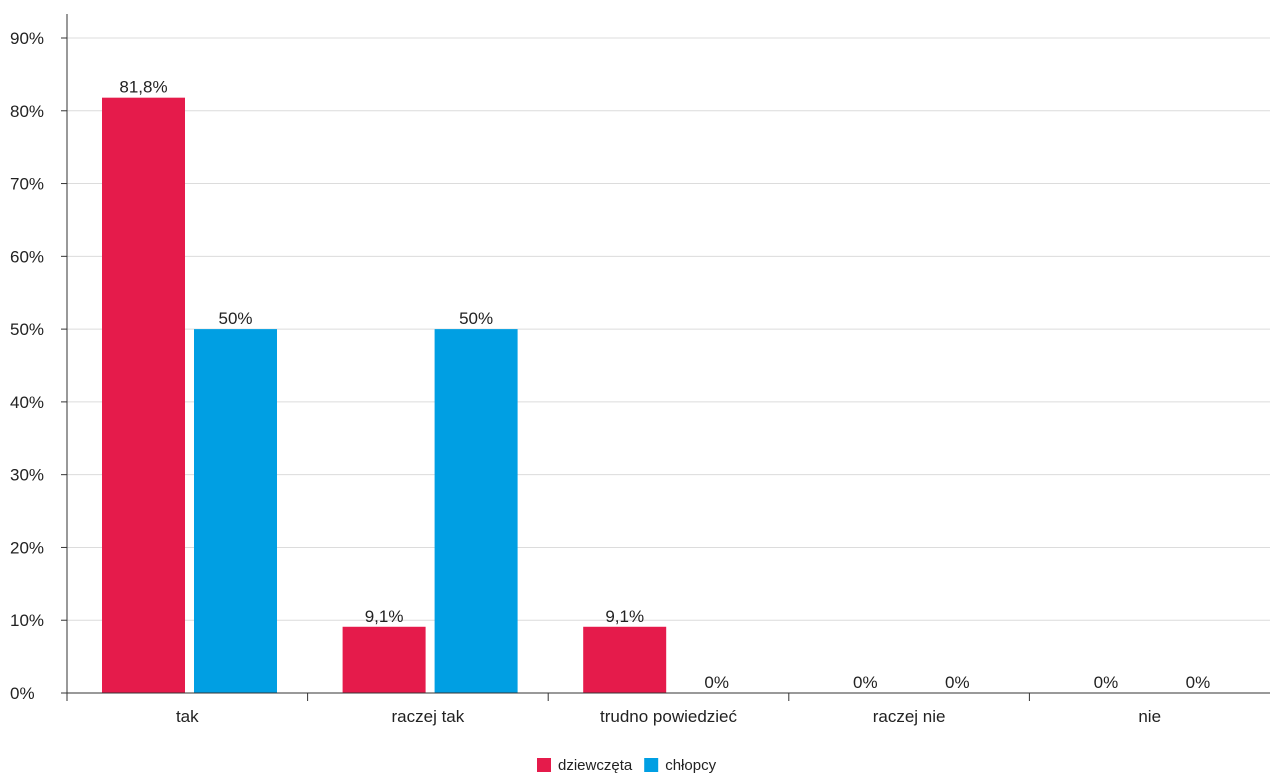 The width and height of the screenshot is (1275, 783). What do you see at coordinates (27, 184) in the screenshot?
I see `y-tick-label: 70%` at bounding box center [27, 184].